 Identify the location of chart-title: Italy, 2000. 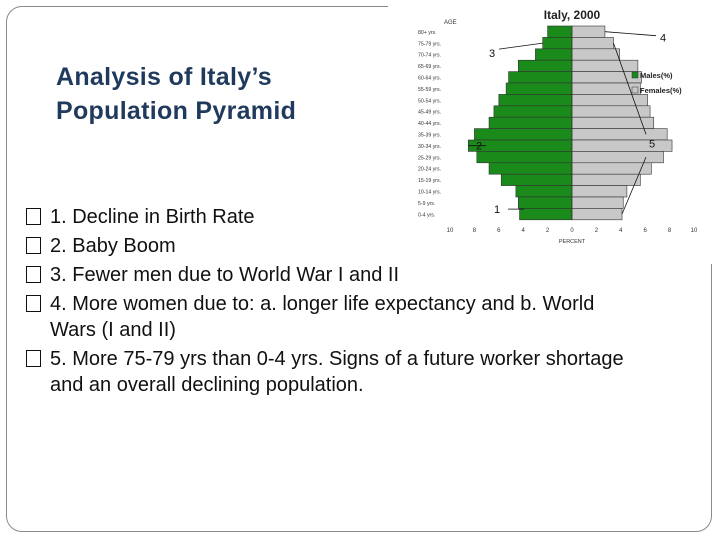
(572, 15).